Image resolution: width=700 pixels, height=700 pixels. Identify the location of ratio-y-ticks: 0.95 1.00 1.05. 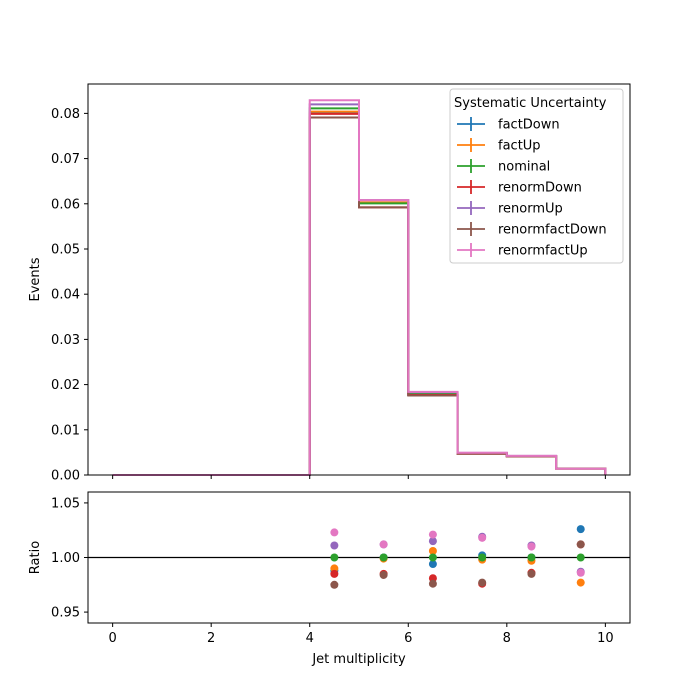
(69, 558).